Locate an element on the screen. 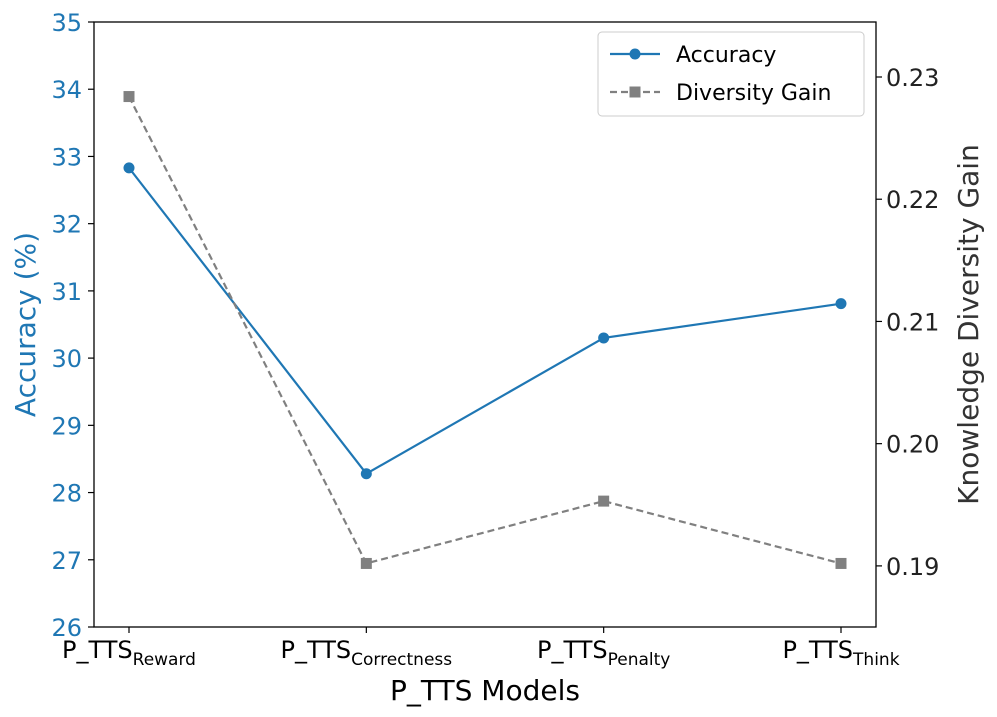 The height and width of the screenshot is (717, 997). right-tick-label: 0.19 is located at coordinates (912, 567).